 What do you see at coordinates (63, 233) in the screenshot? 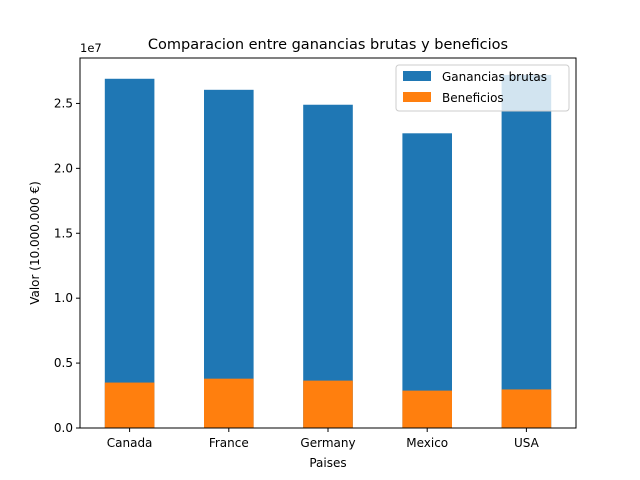
I see `y-tick-label: 1.5` at bounding box center [63, 233].